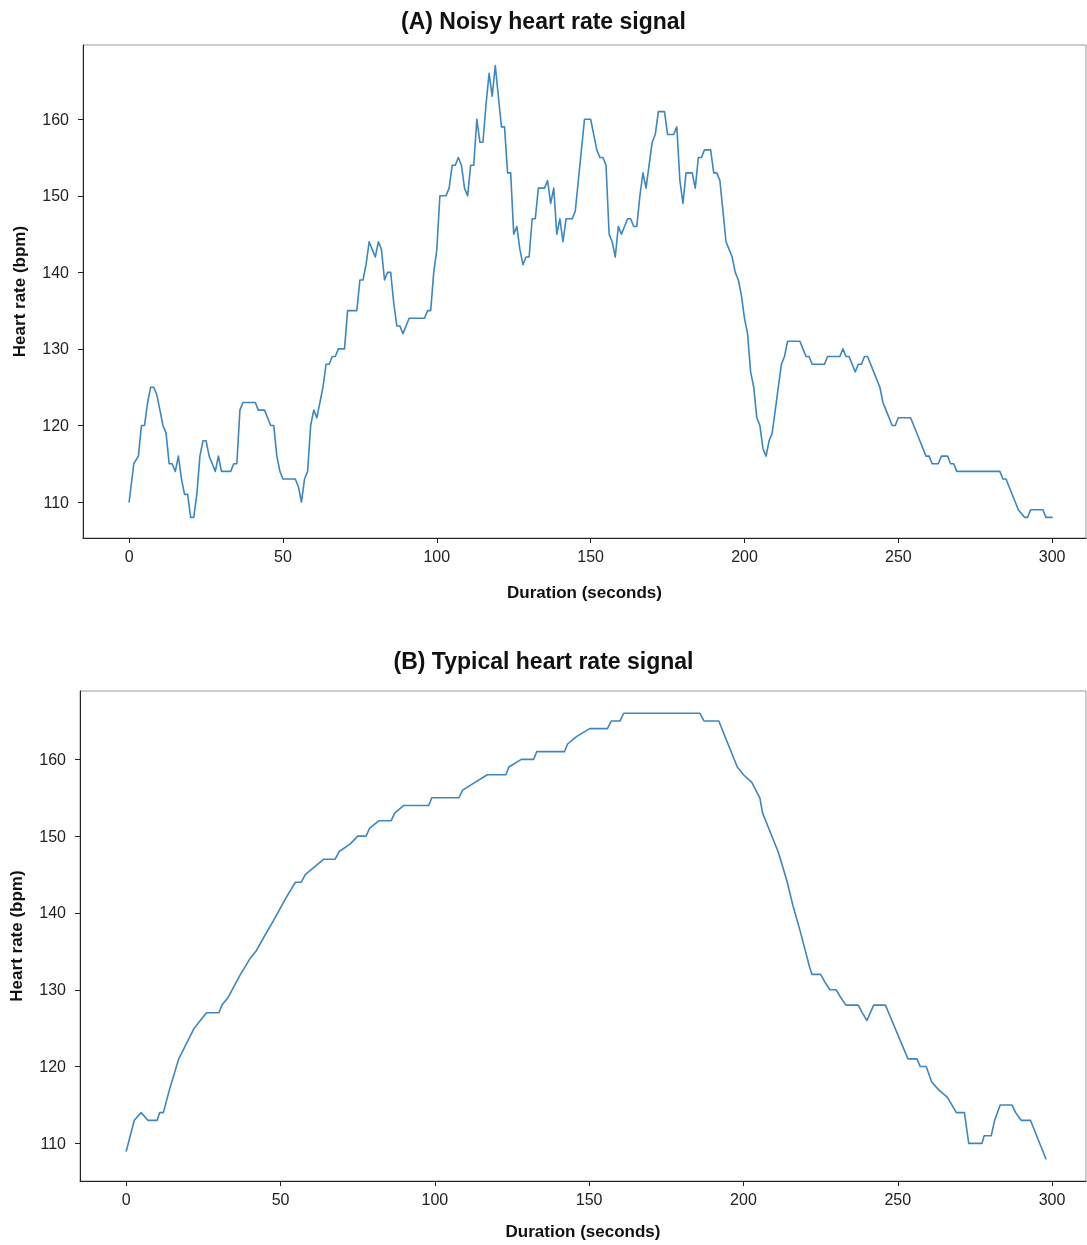 The width and height of the screenshot is (1087, 1245). What do you see at coordinates (543, 20) in the screenshot?
I see `chart-title: (A) Noisy heart rate signal` at bounding box center [543, 20].